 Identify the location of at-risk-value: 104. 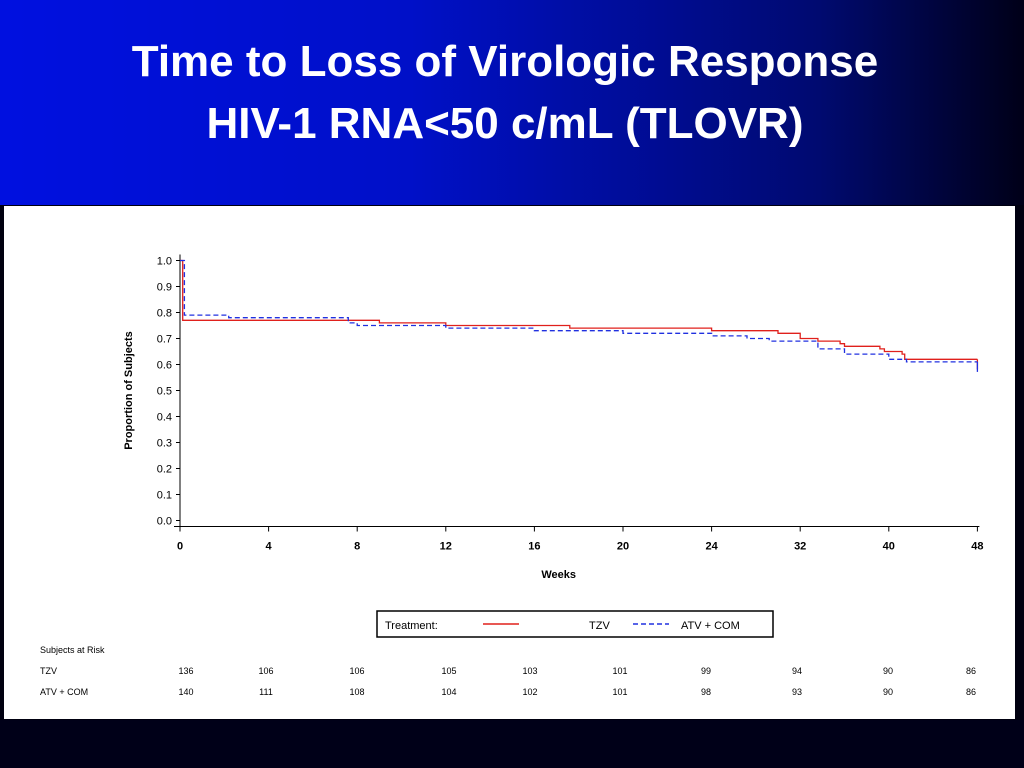
(448, 692).